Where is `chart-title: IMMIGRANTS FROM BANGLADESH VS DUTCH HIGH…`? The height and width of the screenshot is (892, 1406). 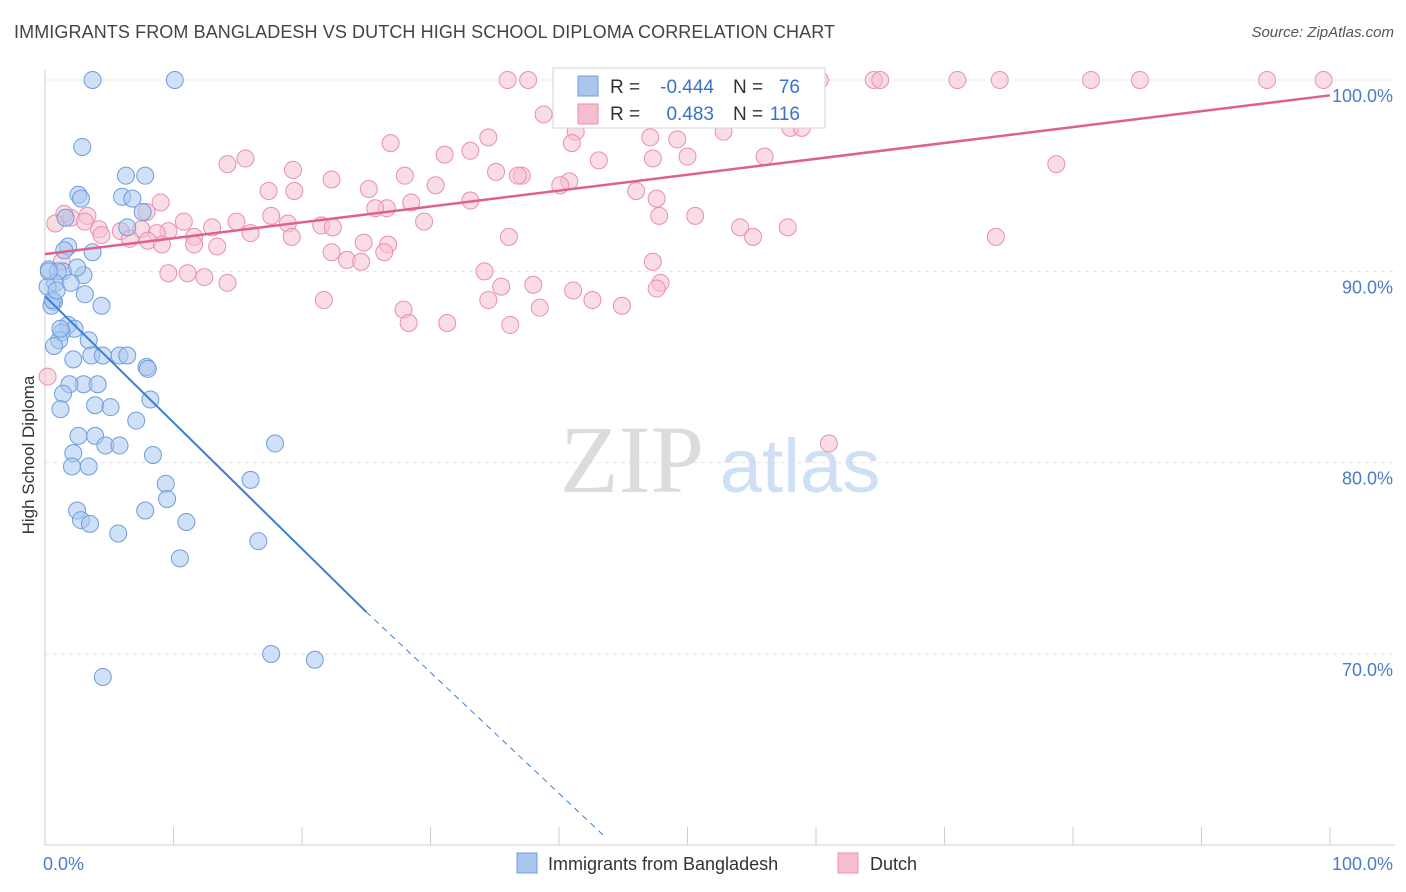
chart-title: IMMIGRANTS FROM BANGLADESH VS DUTCH HIGH… is located at coordinates (425, 32).